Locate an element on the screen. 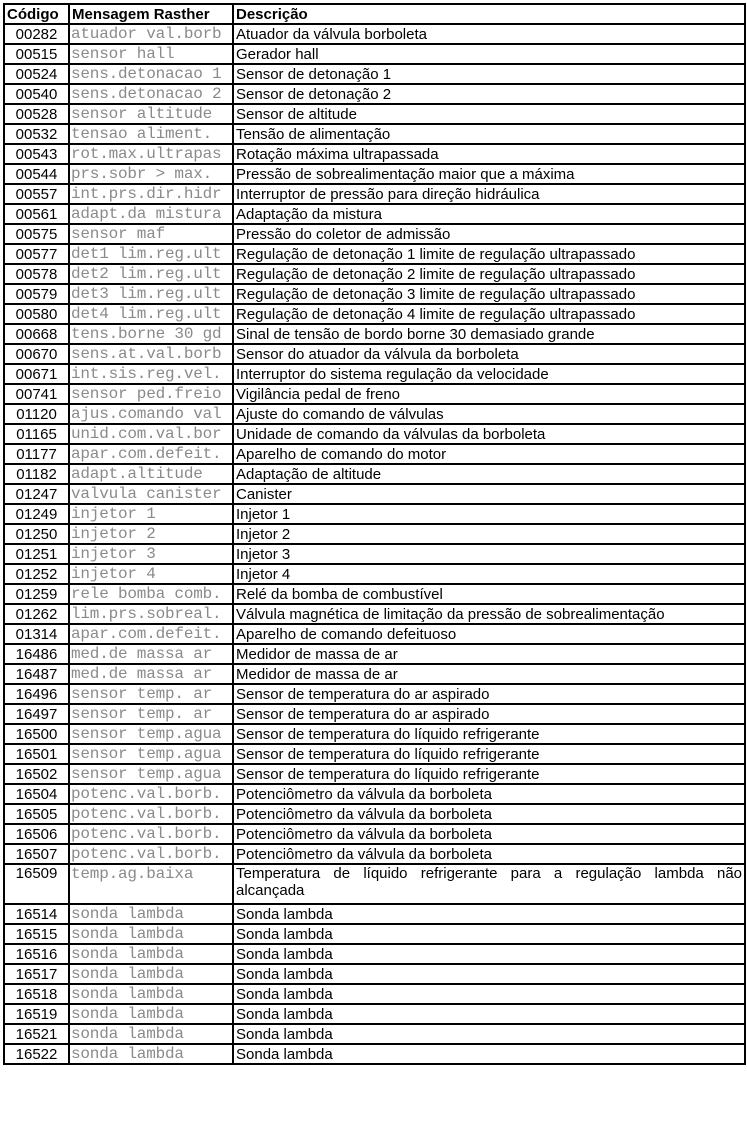  cell-code: 00557 is located at coordinates (36, 194).